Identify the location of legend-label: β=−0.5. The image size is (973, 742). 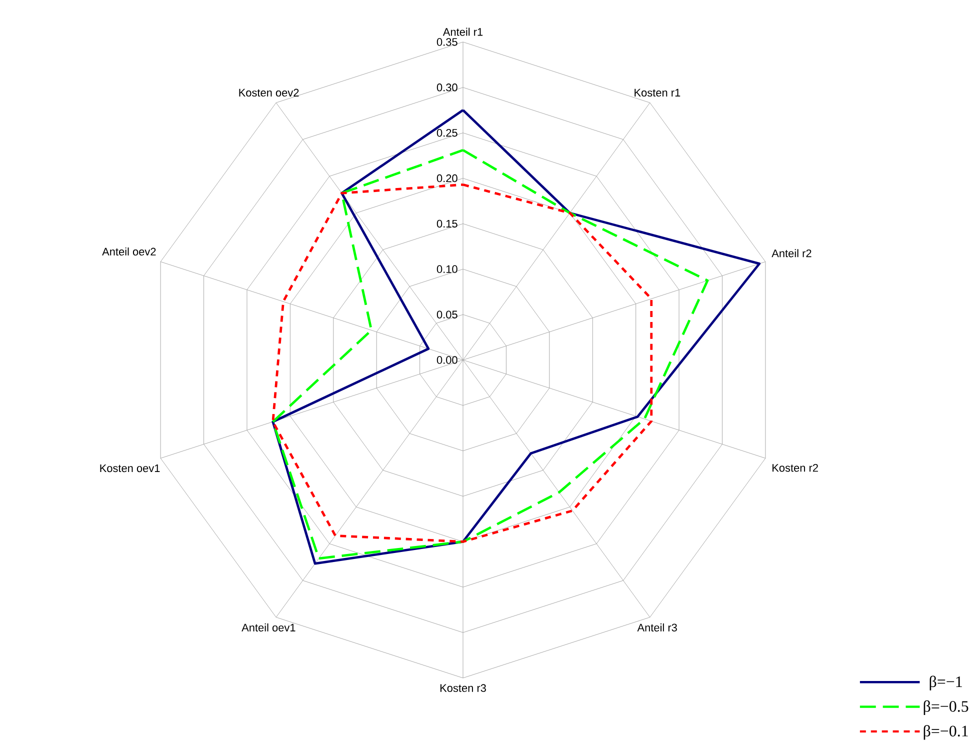
(946, 708).